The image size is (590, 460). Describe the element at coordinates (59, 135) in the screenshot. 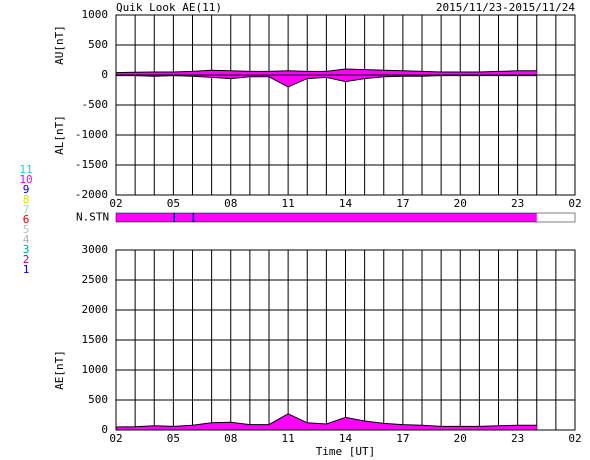

I see `y-axis-label: AL[nT]` at that location.